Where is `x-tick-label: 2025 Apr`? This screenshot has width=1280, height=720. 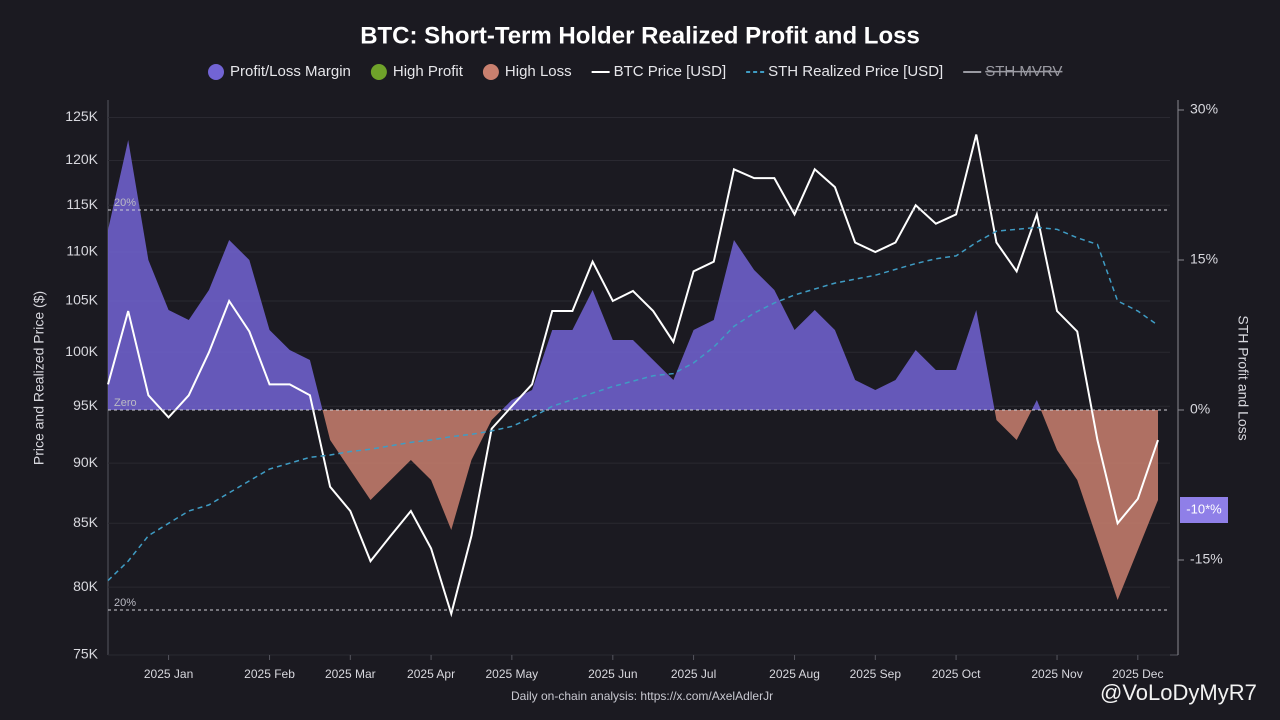 x-tick-label: 2025 Apr is located at coordinates (431, 674).